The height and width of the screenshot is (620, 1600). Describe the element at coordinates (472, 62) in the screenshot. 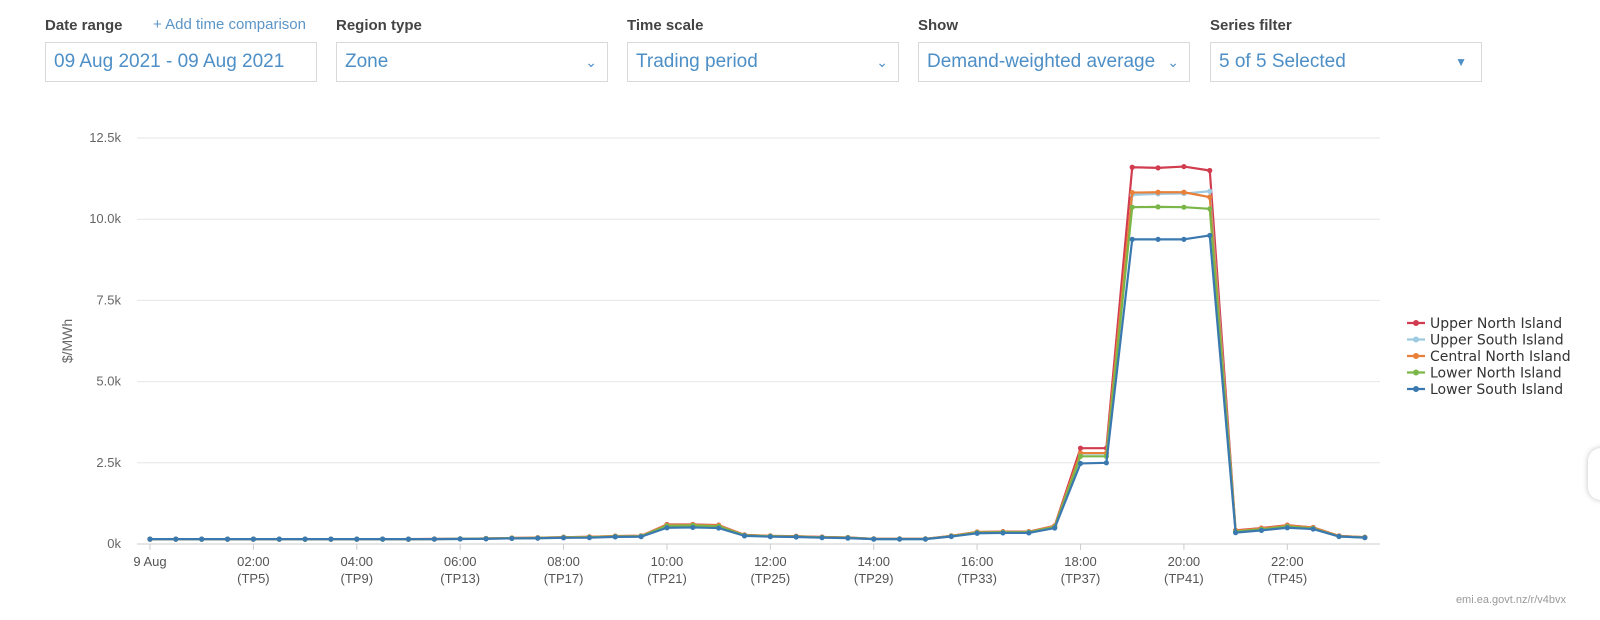

I see `region-type-select: Zone ⌄` at that location.